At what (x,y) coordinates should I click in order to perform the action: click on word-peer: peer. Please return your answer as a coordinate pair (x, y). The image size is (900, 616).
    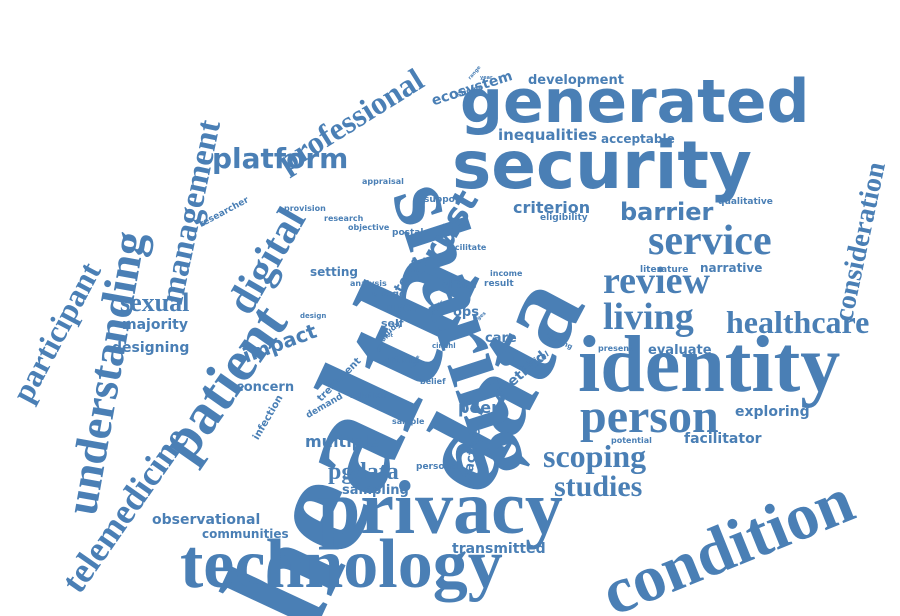
    Looking at the image, I should click on (479, 407).